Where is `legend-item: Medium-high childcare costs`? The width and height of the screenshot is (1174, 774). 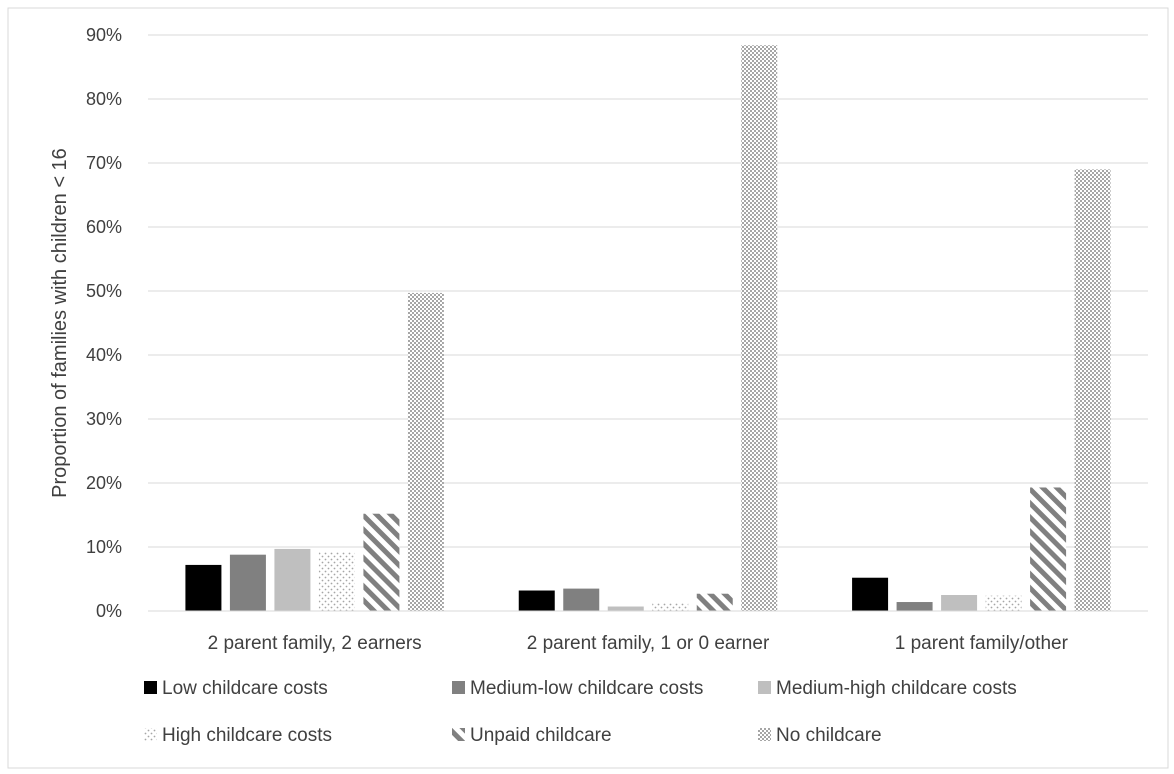 legend-item: Medium-high childcare costs is located at coordinates (887, 688).